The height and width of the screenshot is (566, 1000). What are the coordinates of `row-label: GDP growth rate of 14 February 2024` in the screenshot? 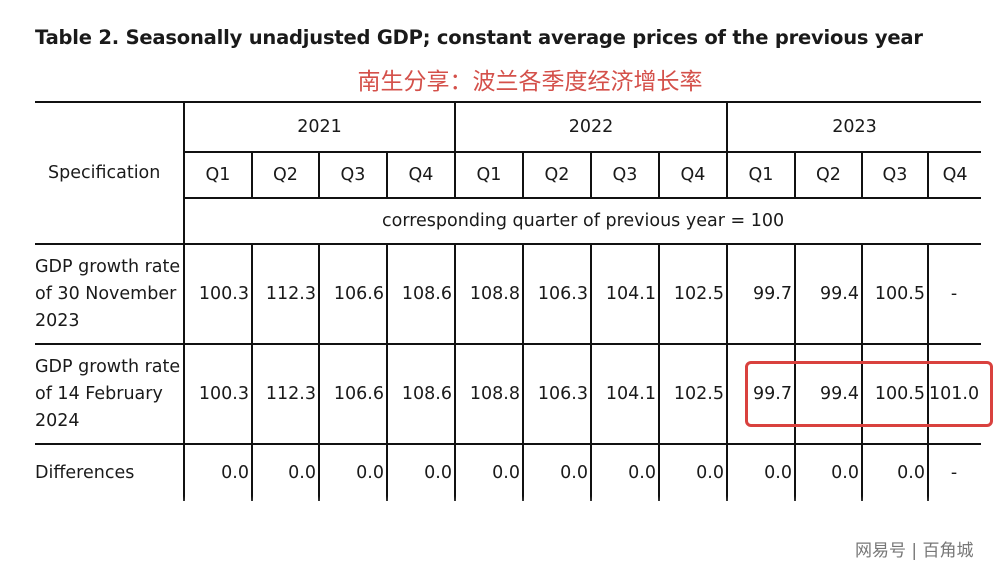 It's located at (109, 393).